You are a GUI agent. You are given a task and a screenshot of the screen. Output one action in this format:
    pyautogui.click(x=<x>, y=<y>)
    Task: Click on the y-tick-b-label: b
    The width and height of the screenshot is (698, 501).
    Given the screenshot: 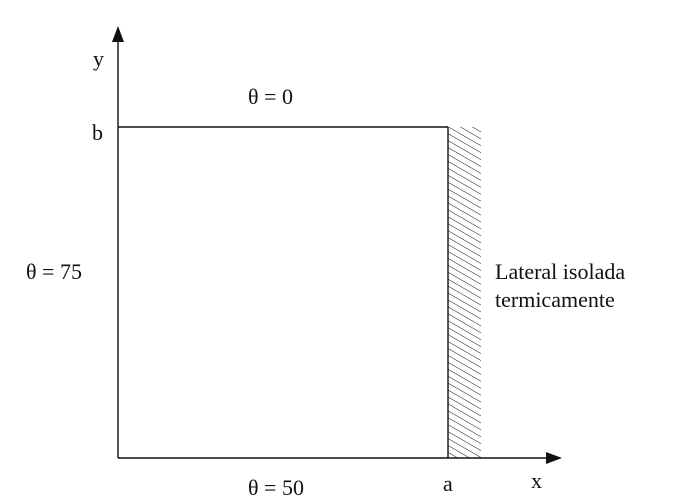 What is the action you would take?
    pyautogui.click(x=97, y=132)
    